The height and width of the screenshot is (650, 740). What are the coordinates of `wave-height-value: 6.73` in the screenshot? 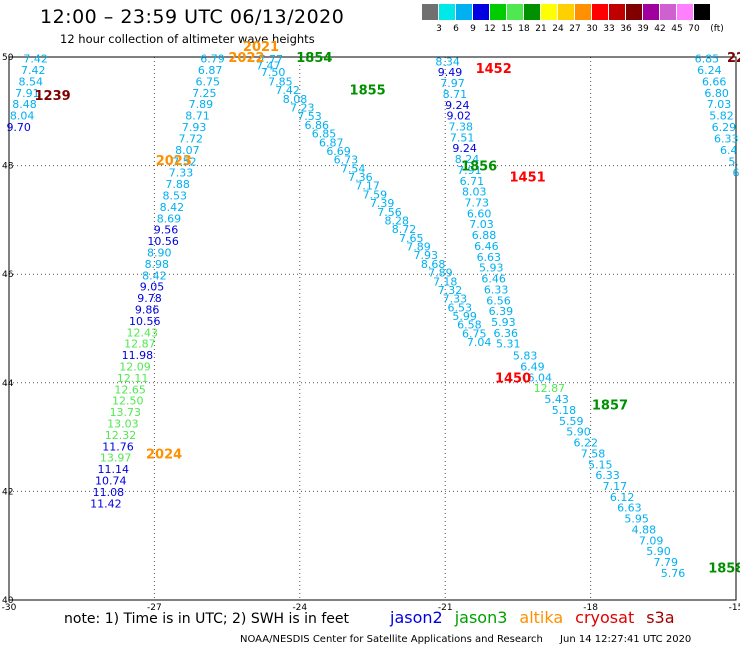 It's located at (346, 160).